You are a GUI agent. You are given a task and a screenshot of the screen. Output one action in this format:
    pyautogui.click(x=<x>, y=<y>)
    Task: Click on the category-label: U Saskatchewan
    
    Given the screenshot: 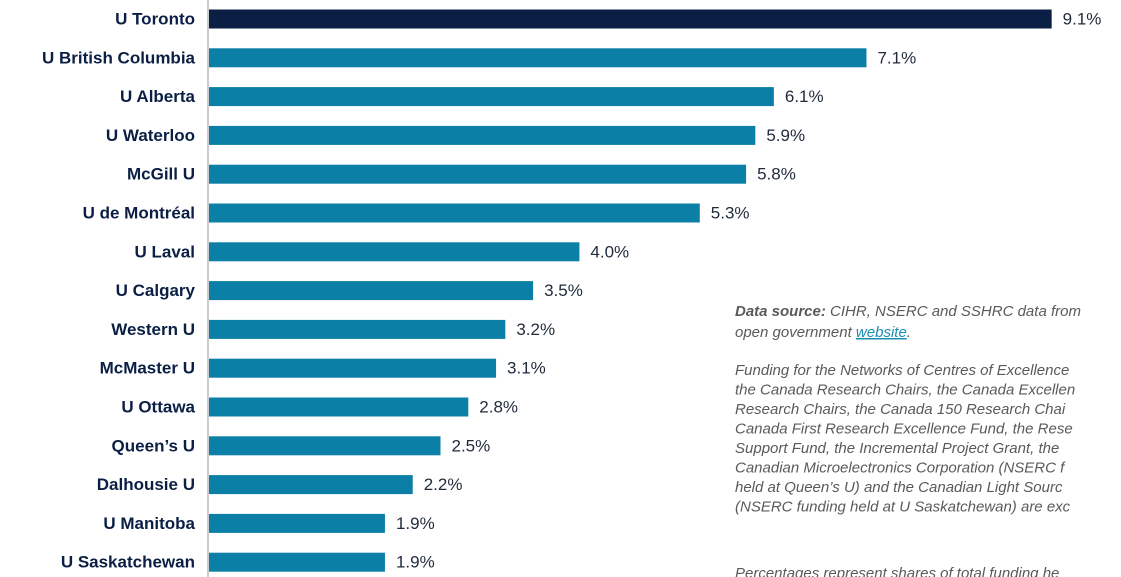 What is the action you would take?
    pyautogui.click(x=128, y=562)
    